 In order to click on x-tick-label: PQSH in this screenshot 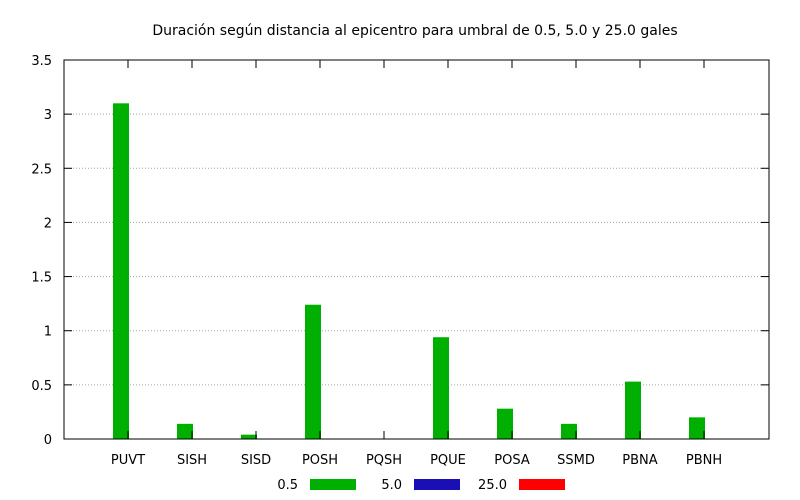, I will do `click(384, 460)`.